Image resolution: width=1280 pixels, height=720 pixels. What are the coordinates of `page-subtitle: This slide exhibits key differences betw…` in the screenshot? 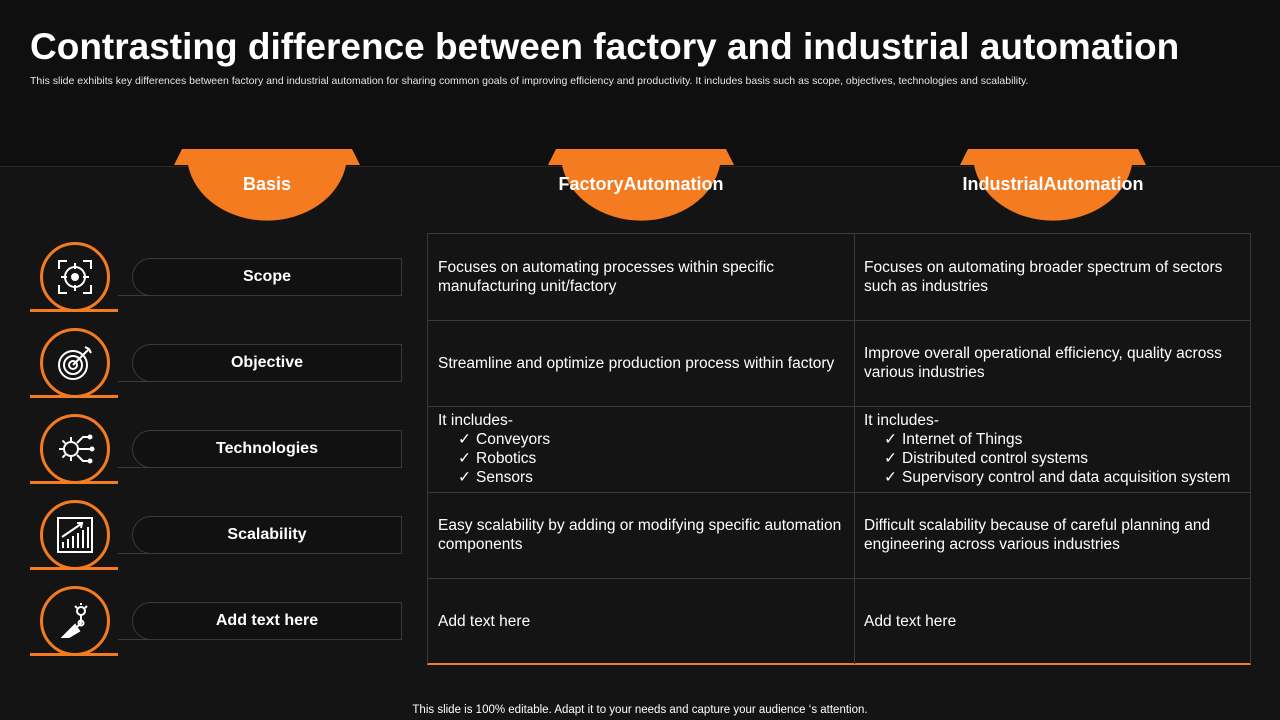 It's located at (529, 81).